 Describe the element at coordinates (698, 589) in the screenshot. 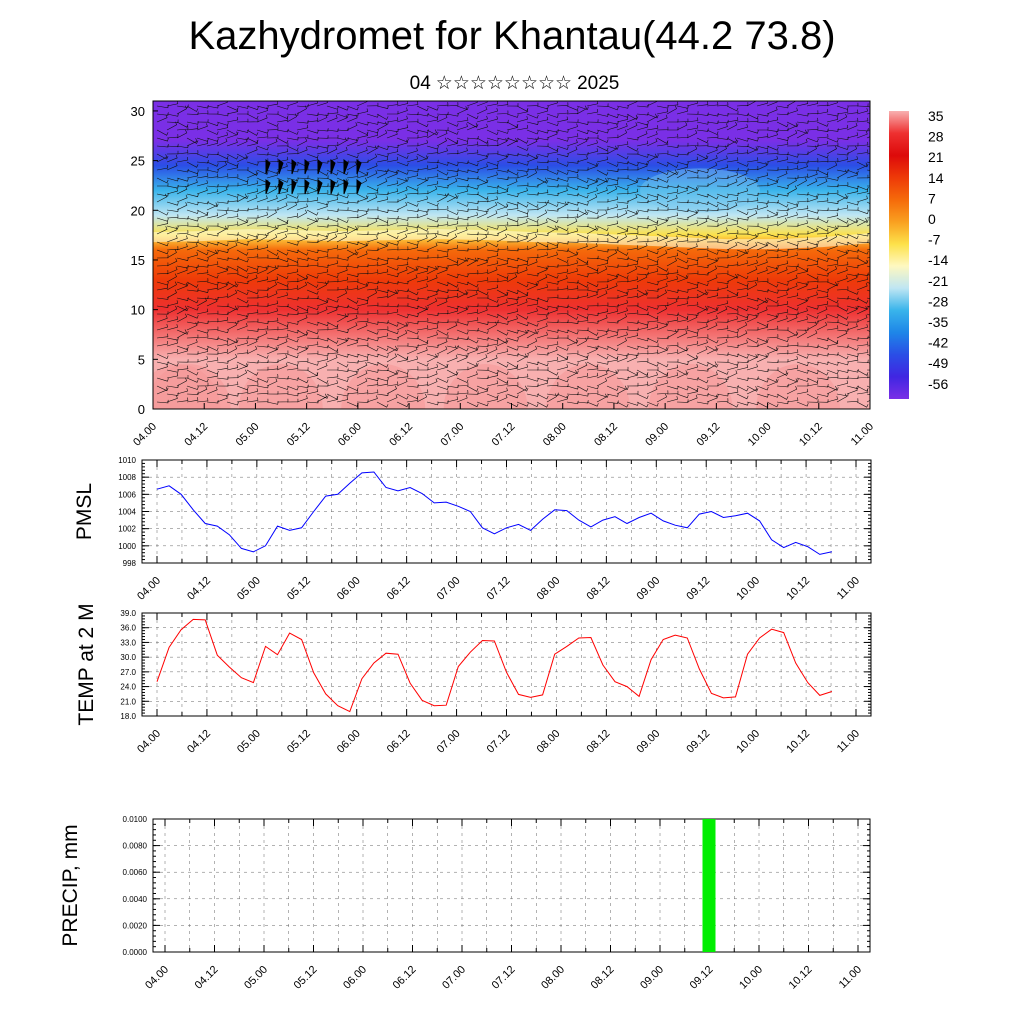

I see `xtick-label: 09.12` at that location.